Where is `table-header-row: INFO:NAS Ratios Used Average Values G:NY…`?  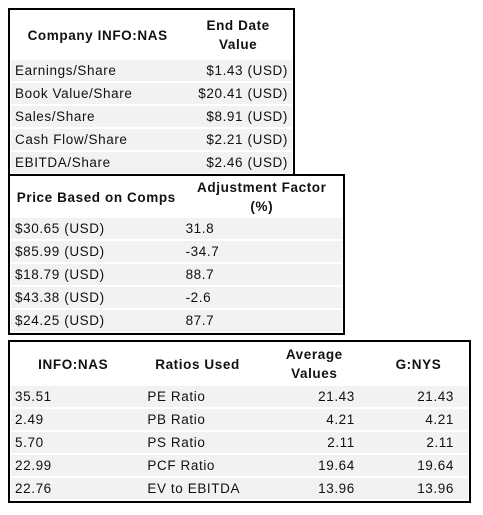 table-header-row: INFO:NAS Ratios Used Average Values G:NY… is located at coordinates (239, 364).